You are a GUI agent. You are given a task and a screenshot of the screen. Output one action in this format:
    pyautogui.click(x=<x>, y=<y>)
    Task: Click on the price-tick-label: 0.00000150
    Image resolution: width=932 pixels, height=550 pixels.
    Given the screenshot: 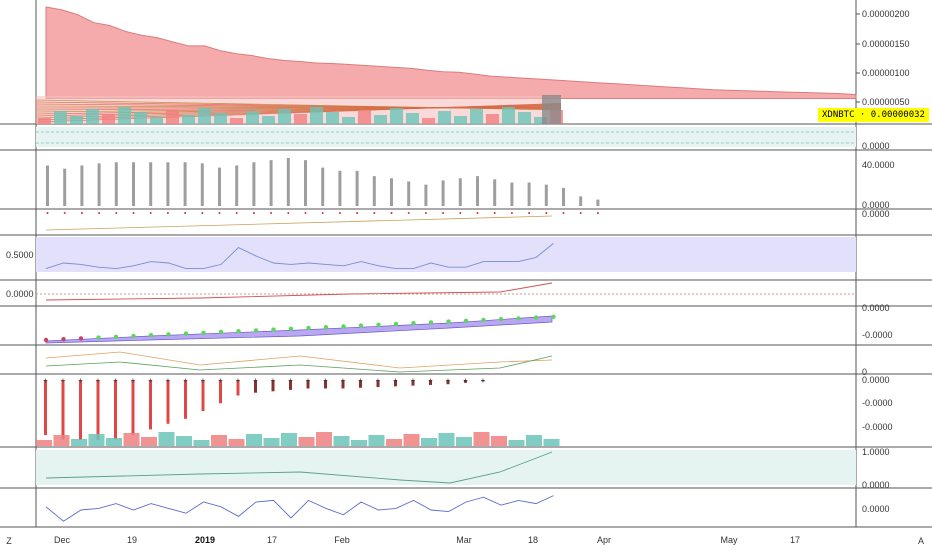 What is the action you would take?
    pyautogui.click(x=886, y=44)
    